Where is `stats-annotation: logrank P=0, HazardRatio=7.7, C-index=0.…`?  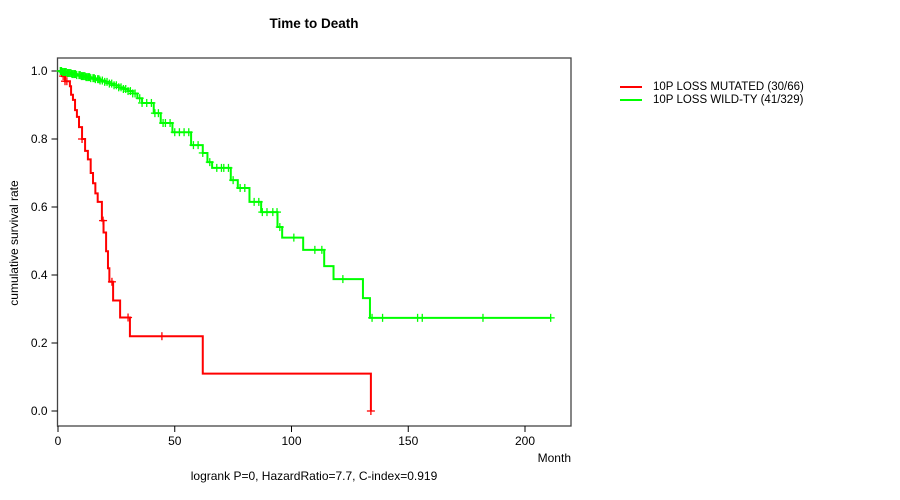 stats-annotation: logrank P=0, HazardRatio=7.7, C-index=0.… is located at coordinates (314, 476).